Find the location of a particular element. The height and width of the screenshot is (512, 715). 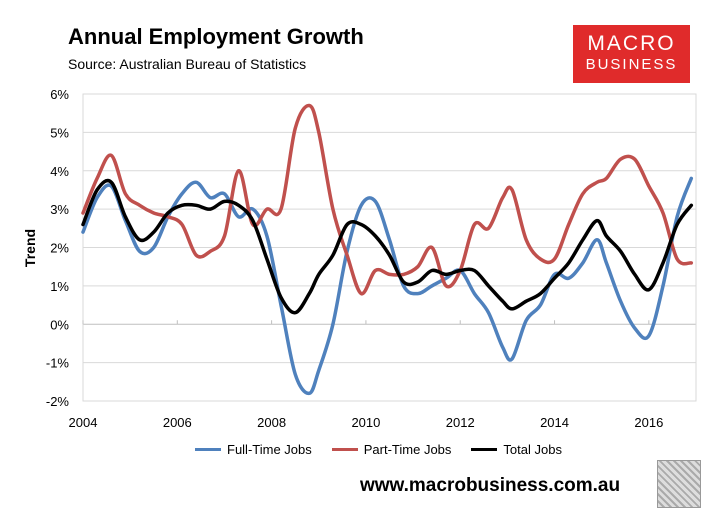

x-tick-label: 2012 is located at coordinates (460, 422).